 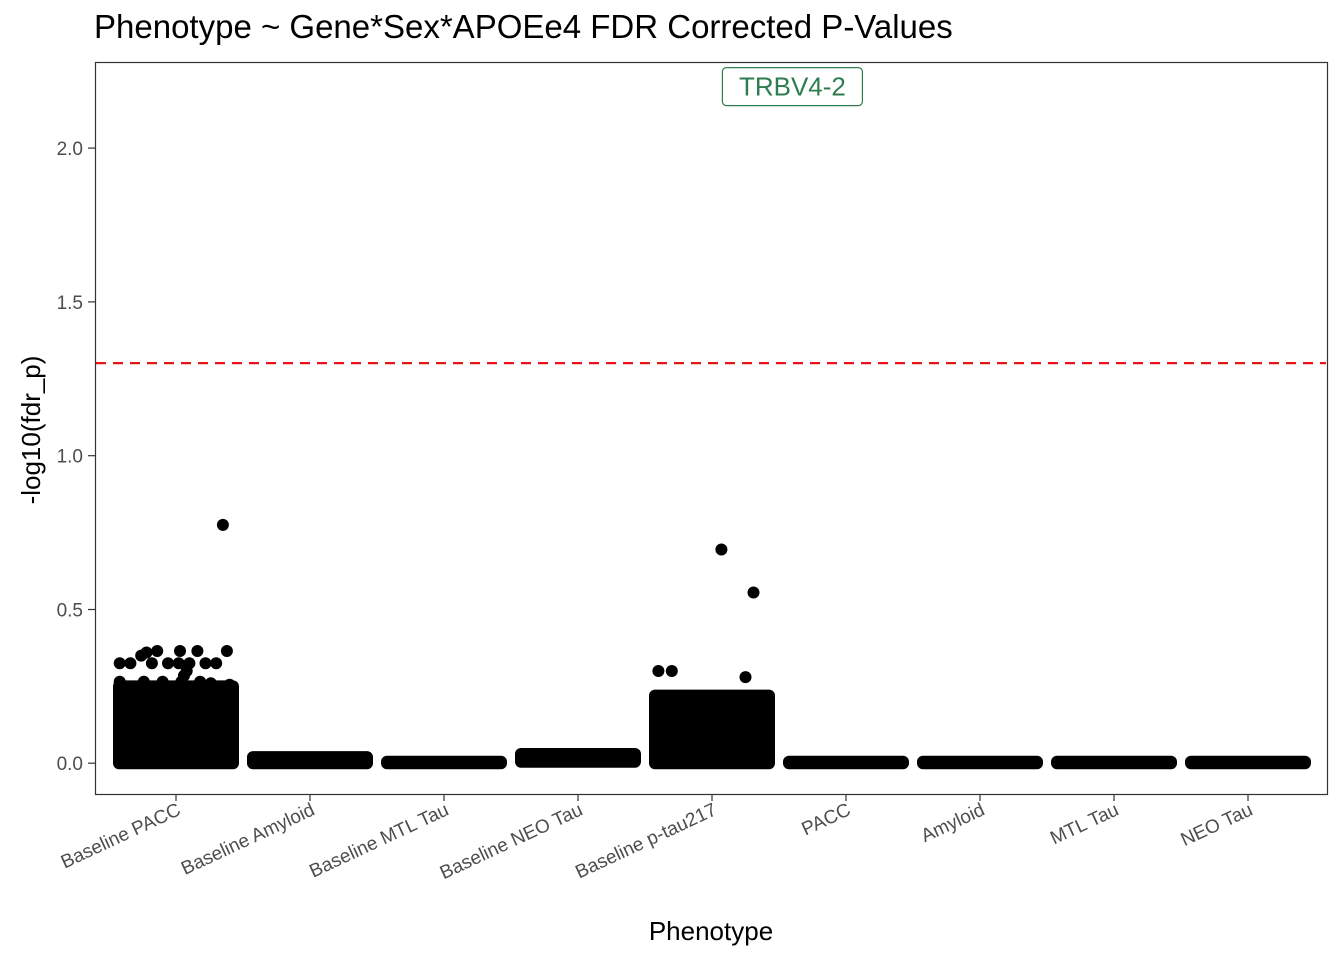 What do you see at coordinates (646, 841) in the screenshot?
I see `x-tick-label: Baseline p-tau217` at bounding box center [646, 841].